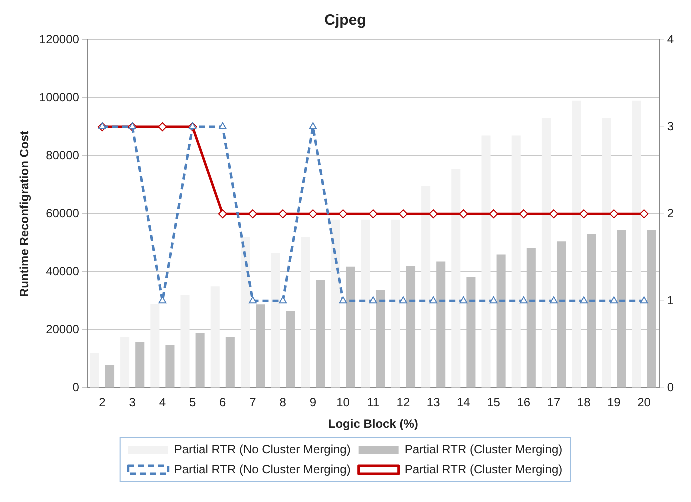 The width and height of the screenshot is (691, 502). What do you see at coordinates (63, 271) in the screenshot?
I see `y-tick-label: 40000` at bounding box center [63, 271].